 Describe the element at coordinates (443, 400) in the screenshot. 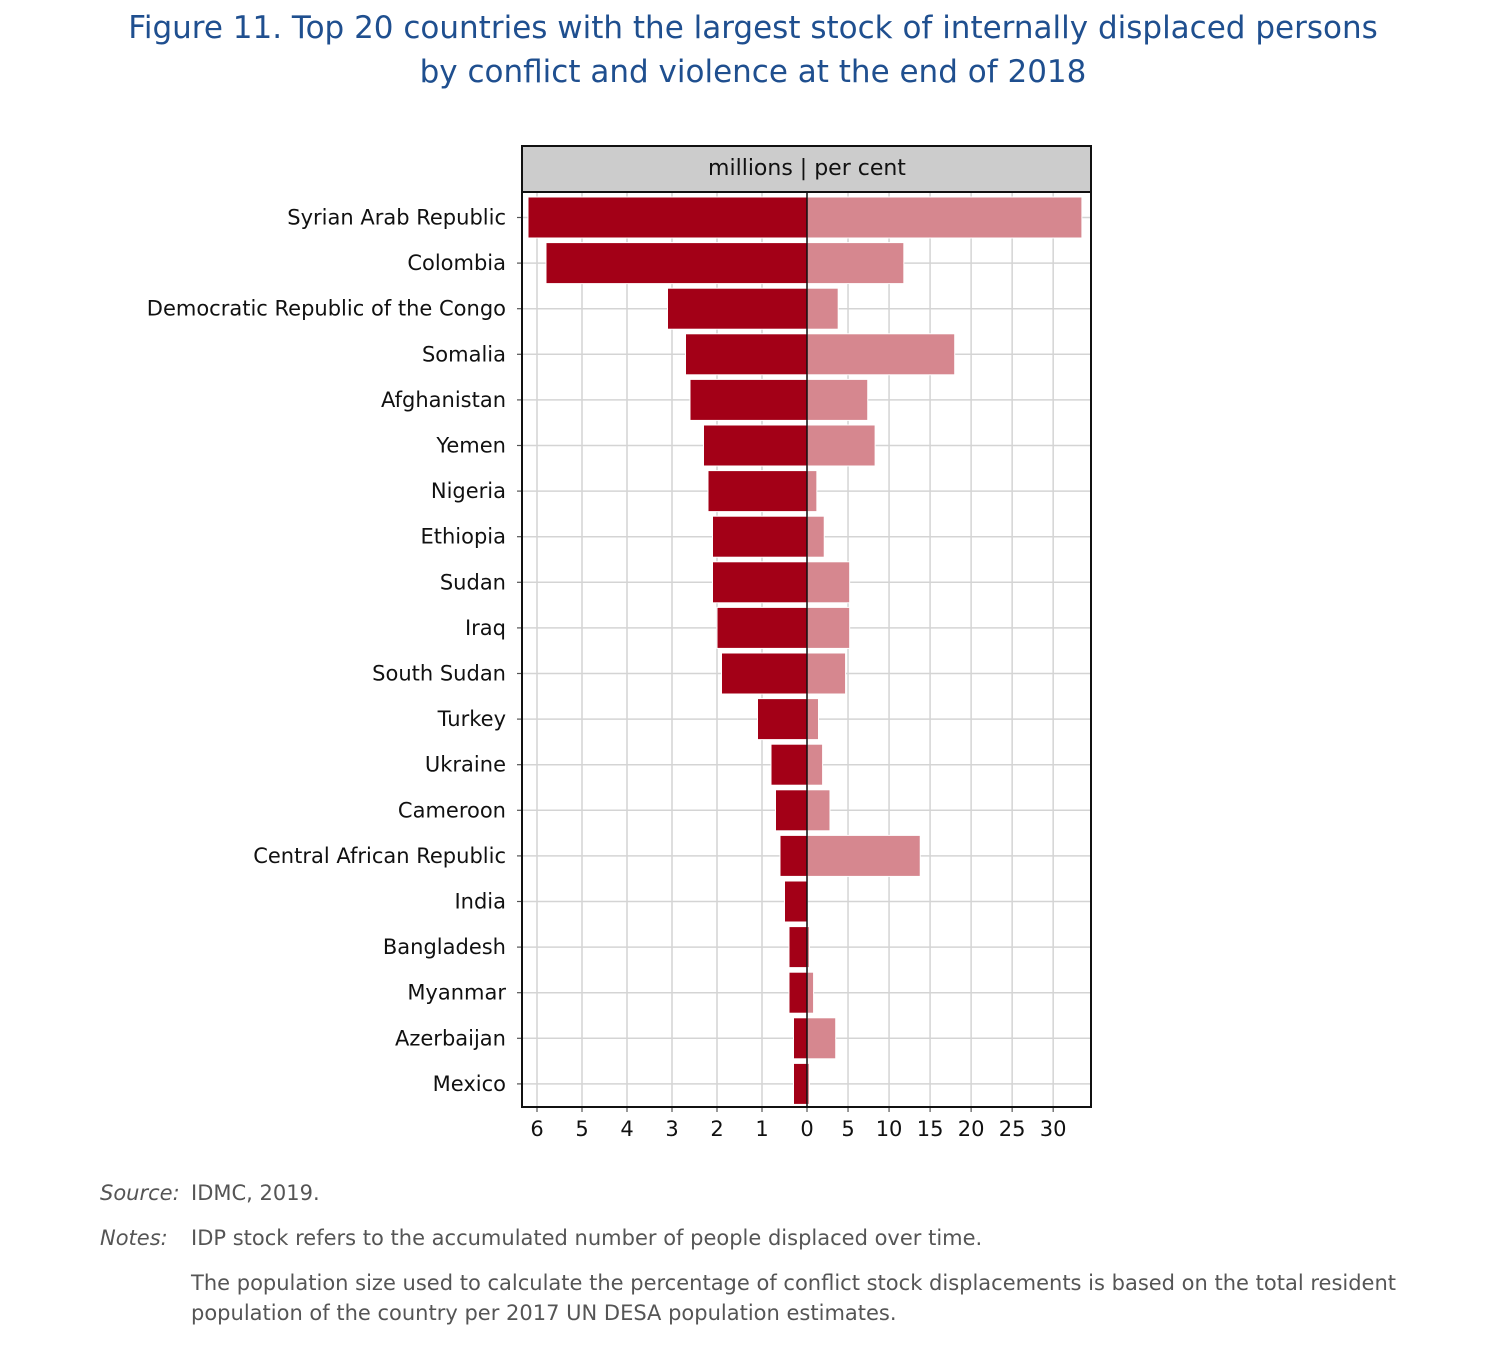

I see `category-label: Afghanistan` at that location.